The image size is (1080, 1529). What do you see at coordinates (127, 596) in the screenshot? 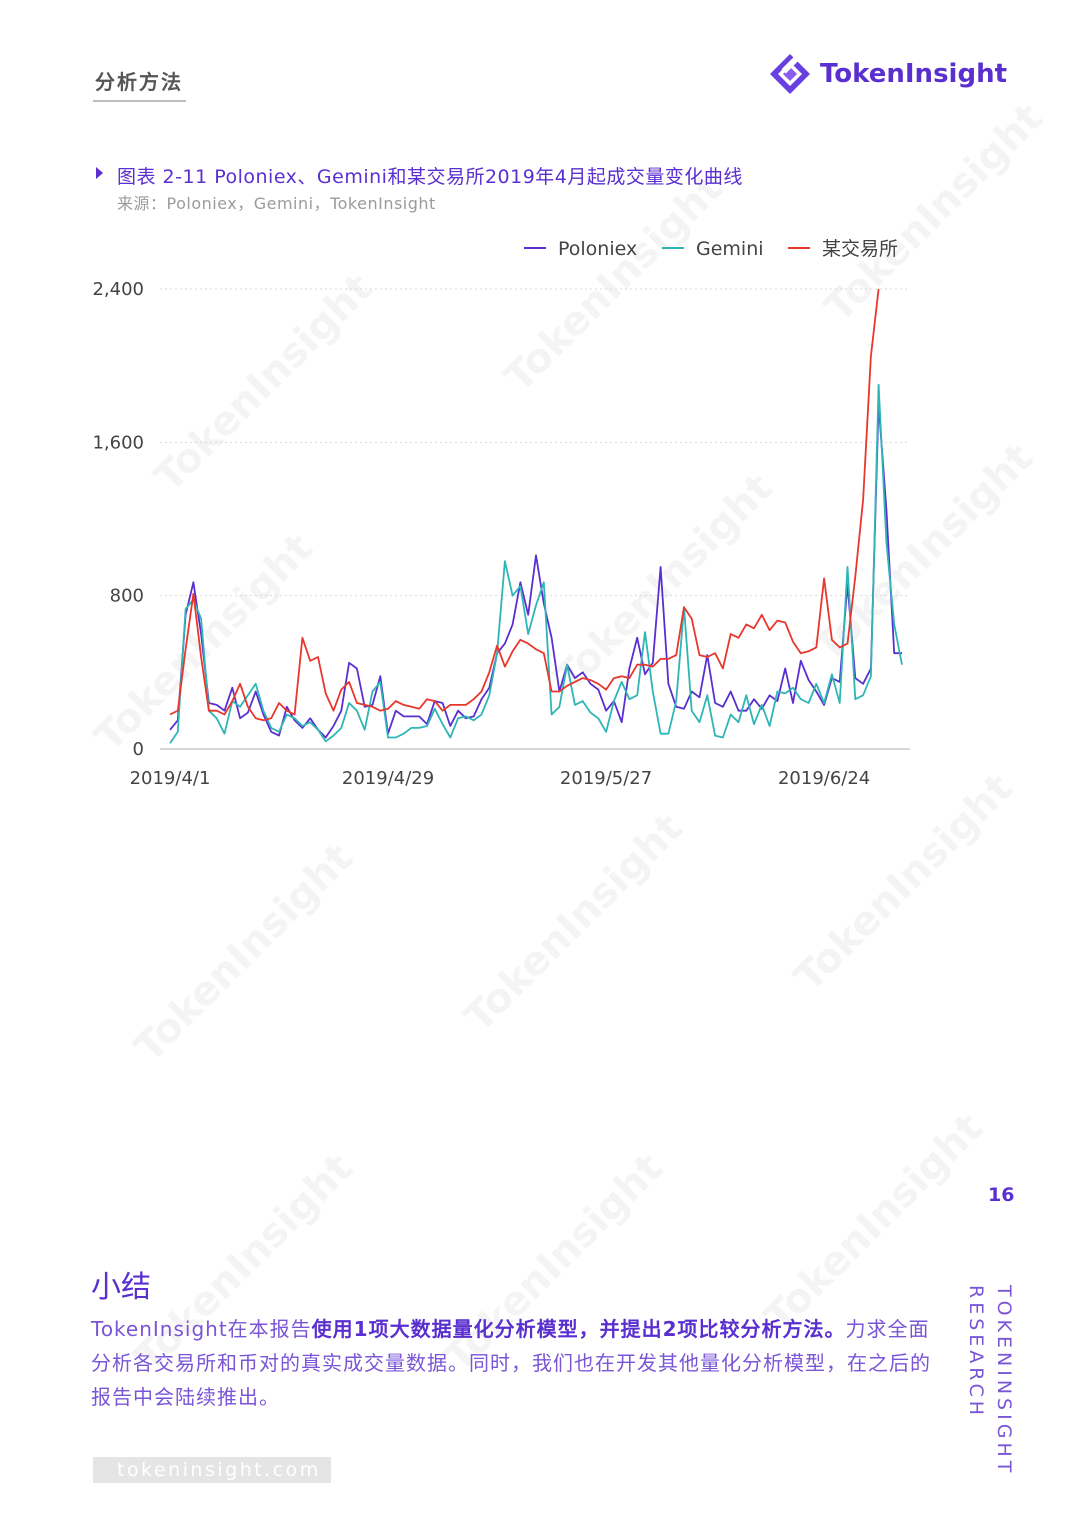
I see `y-tick-label: 800` at bounding box center [127, 596].